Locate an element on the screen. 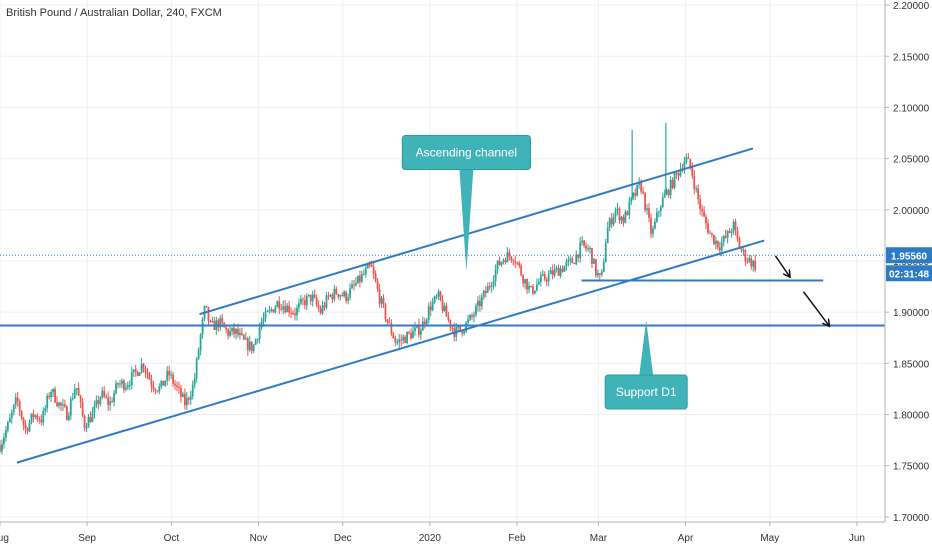 Image resolution: width=932 pixels, height=550 pixels. countdown-badge: 02:31:48 is located at coordinates (909, 273).